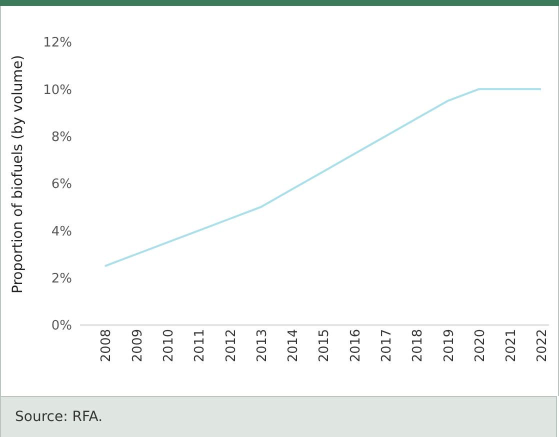 The width and height of the screenshot is (559, 437). What do you see at coordinates (57, 43) in the screenshot?
I see `y-tick-label: 12%` at bounding box center [57, 43].